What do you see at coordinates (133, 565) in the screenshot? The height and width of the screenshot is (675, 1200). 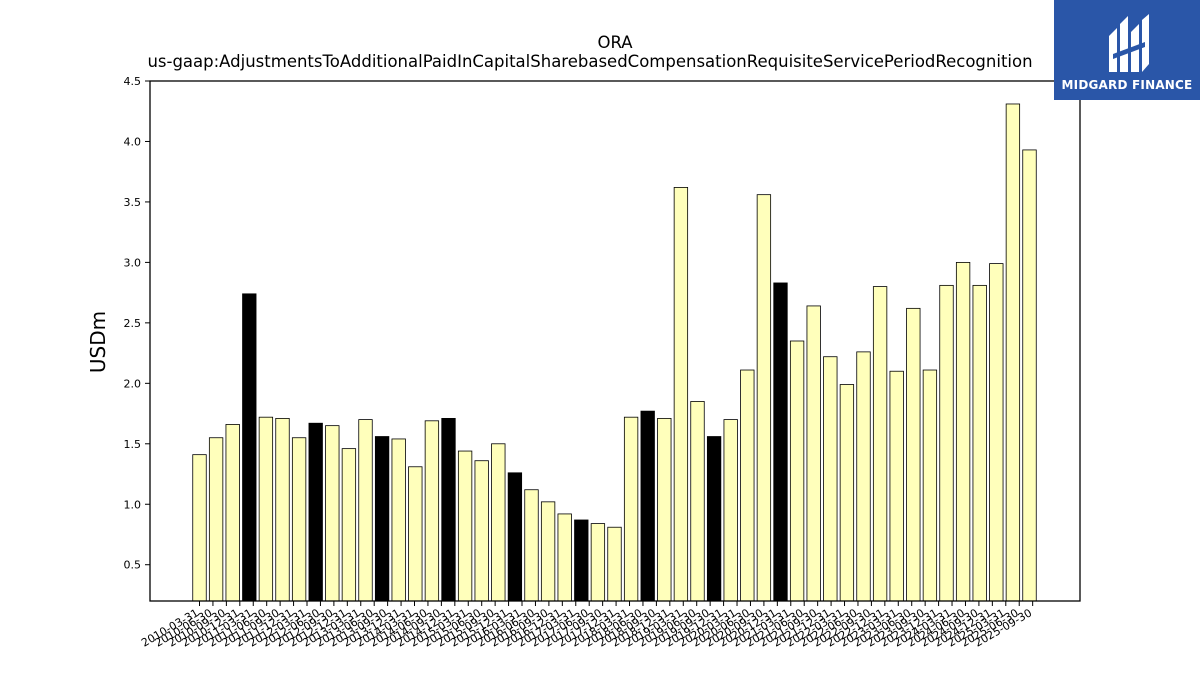 I see `y-tick-label: 0.5` at bounding box center [133, 565].